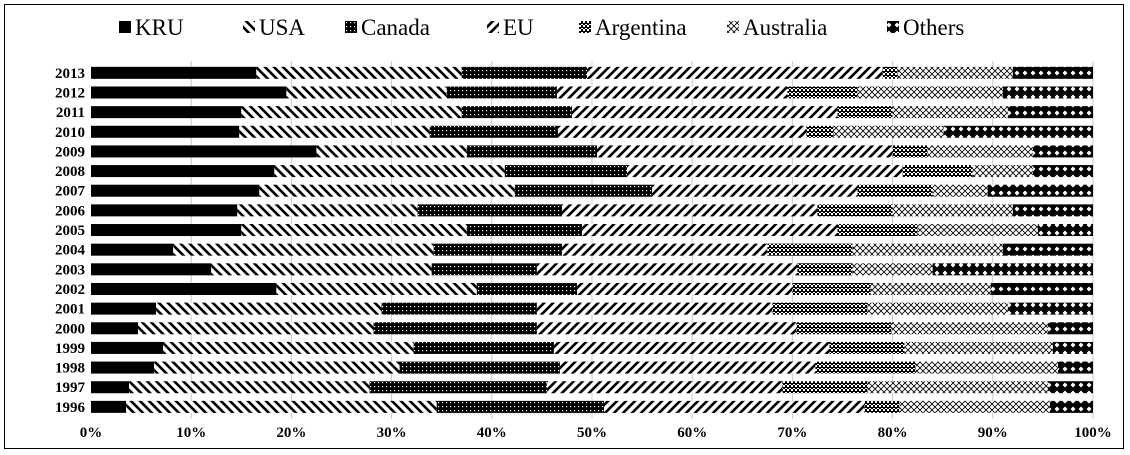  I want to click on bar-2001-australia, so click(937, 308).